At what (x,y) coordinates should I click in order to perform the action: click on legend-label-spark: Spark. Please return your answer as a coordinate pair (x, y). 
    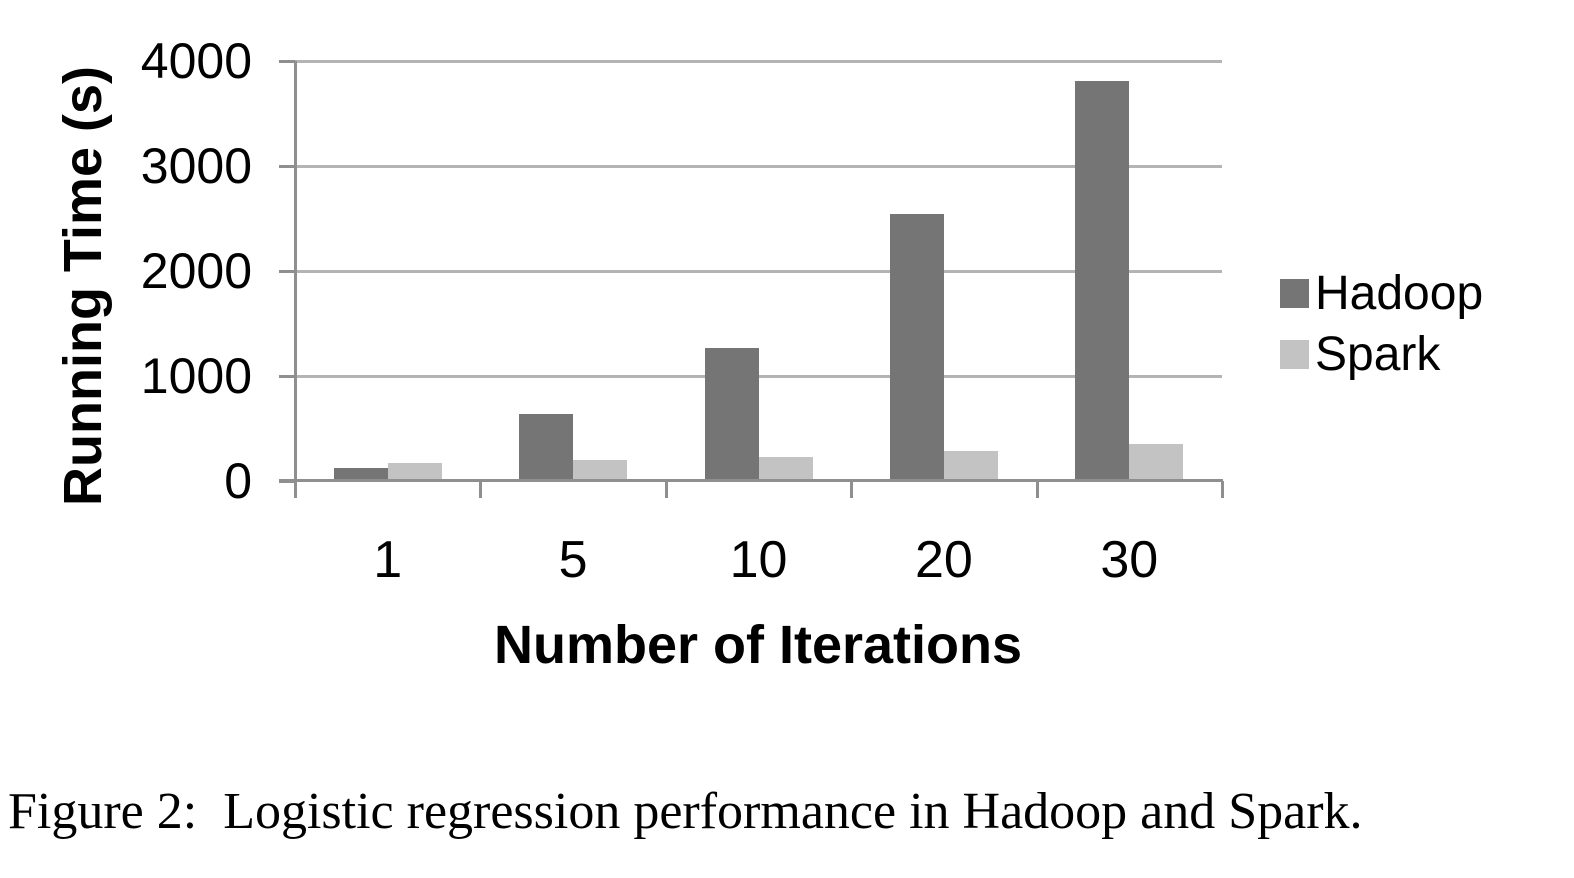
    Looking at the image, I should click on (1378, 354).